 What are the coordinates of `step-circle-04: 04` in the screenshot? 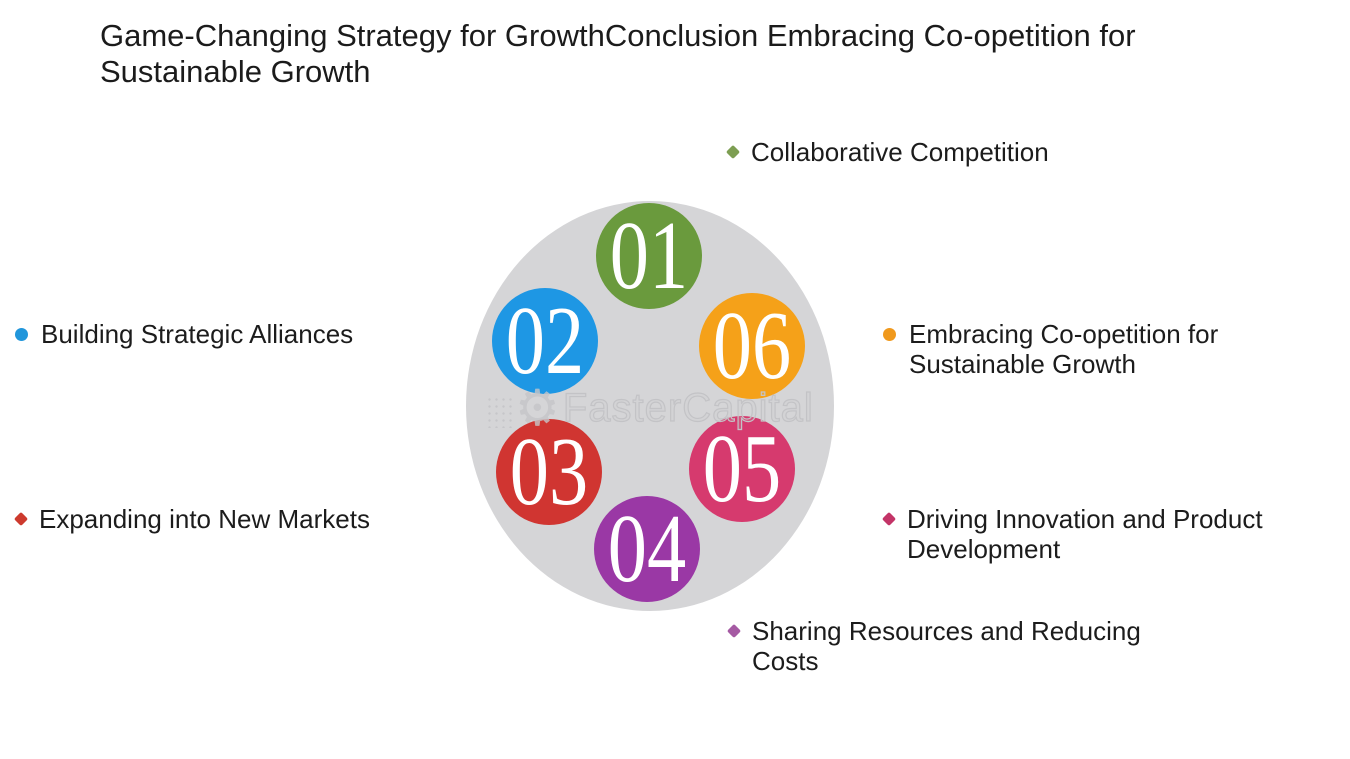 It's located at (647, 549).